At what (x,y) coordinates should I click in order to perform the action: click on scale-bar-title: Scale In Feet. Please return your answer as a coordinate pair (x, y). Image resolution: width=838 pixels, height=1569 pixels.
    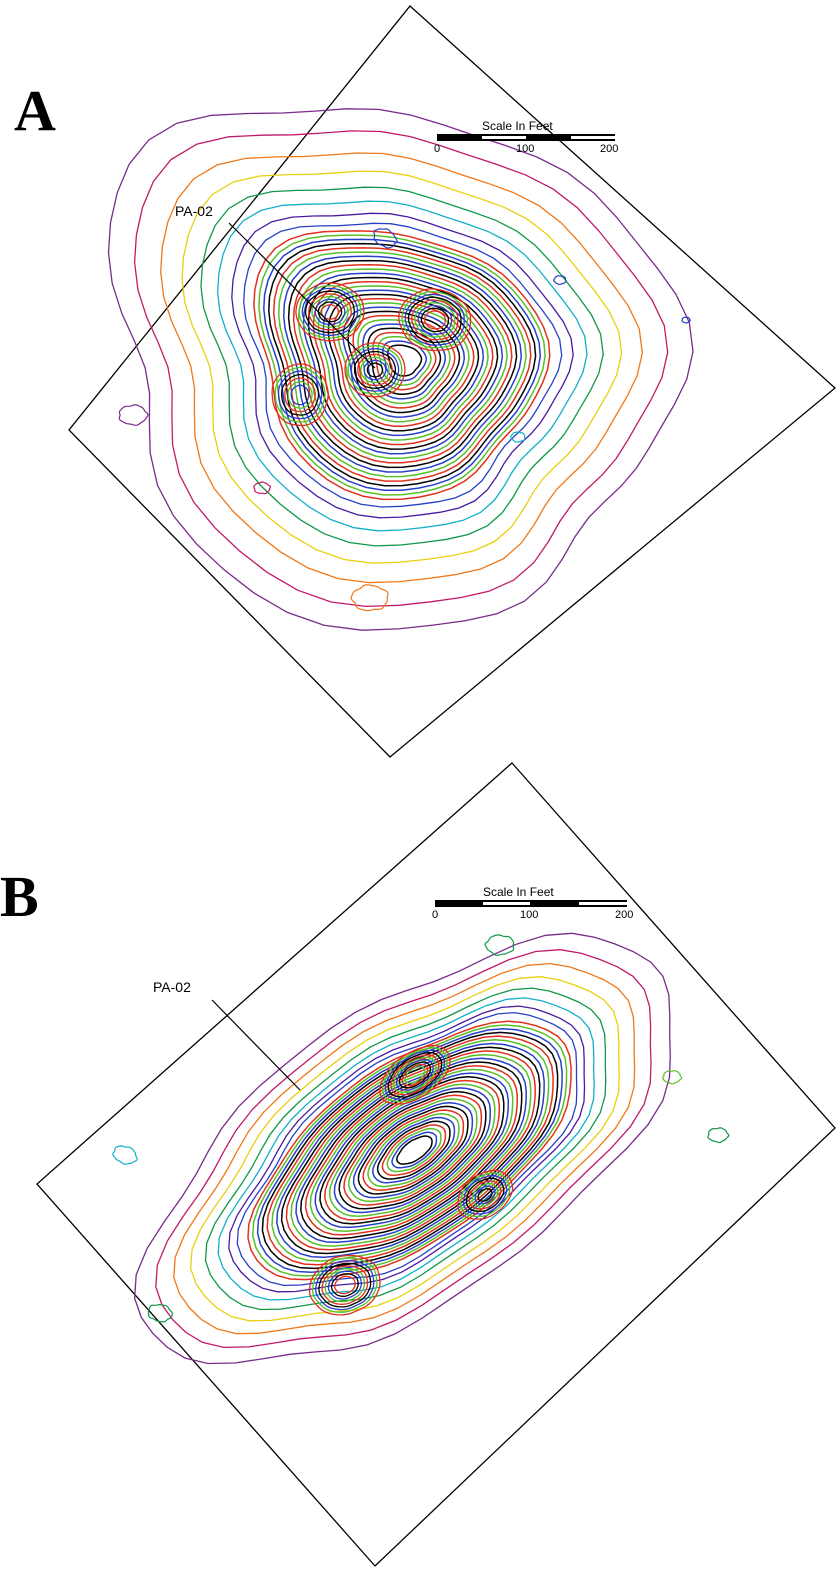
    Looking at the image, I should click on (518, 892).